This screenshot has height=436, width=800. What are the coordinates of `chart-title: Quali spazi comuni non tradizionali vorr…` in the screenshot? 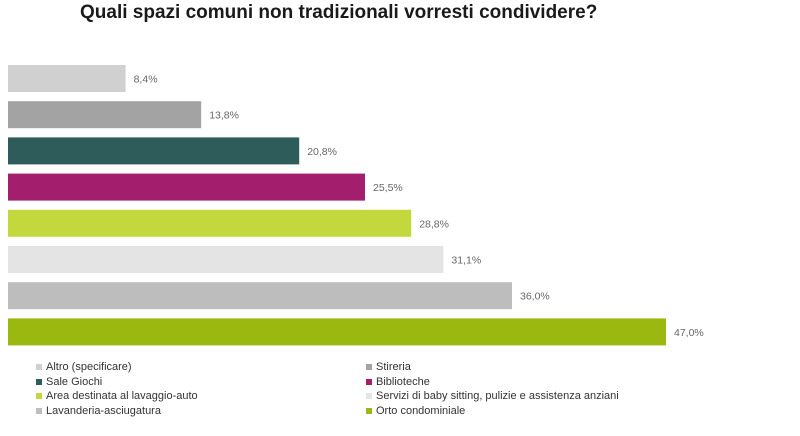 It's located at (339, 12).